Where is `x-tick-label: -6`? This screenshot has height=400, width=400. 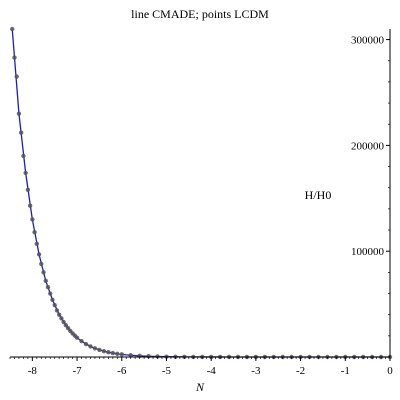 x-tick-label: -6 is located at coordinates (122, 371).